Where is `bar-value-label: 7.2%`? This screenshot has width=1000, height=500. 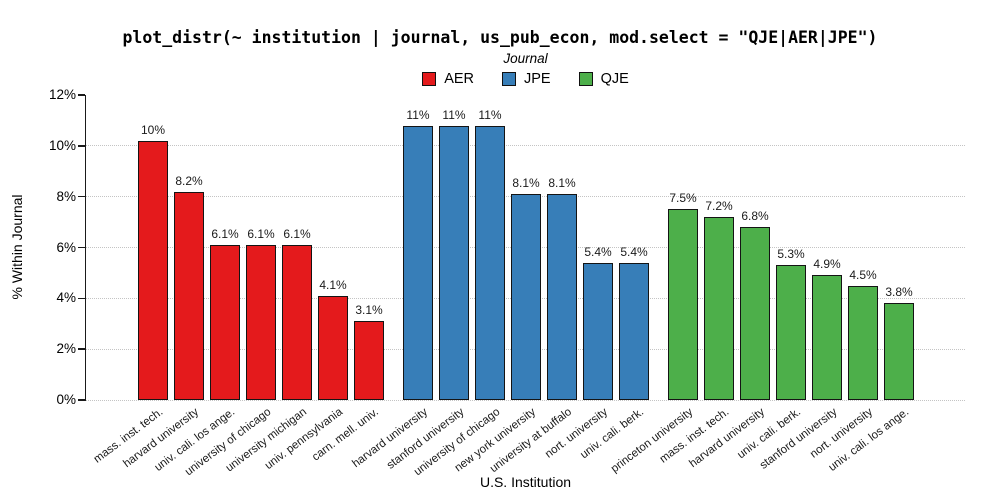
bar-value-label: 7.2% is located at coordinates (719, 206).